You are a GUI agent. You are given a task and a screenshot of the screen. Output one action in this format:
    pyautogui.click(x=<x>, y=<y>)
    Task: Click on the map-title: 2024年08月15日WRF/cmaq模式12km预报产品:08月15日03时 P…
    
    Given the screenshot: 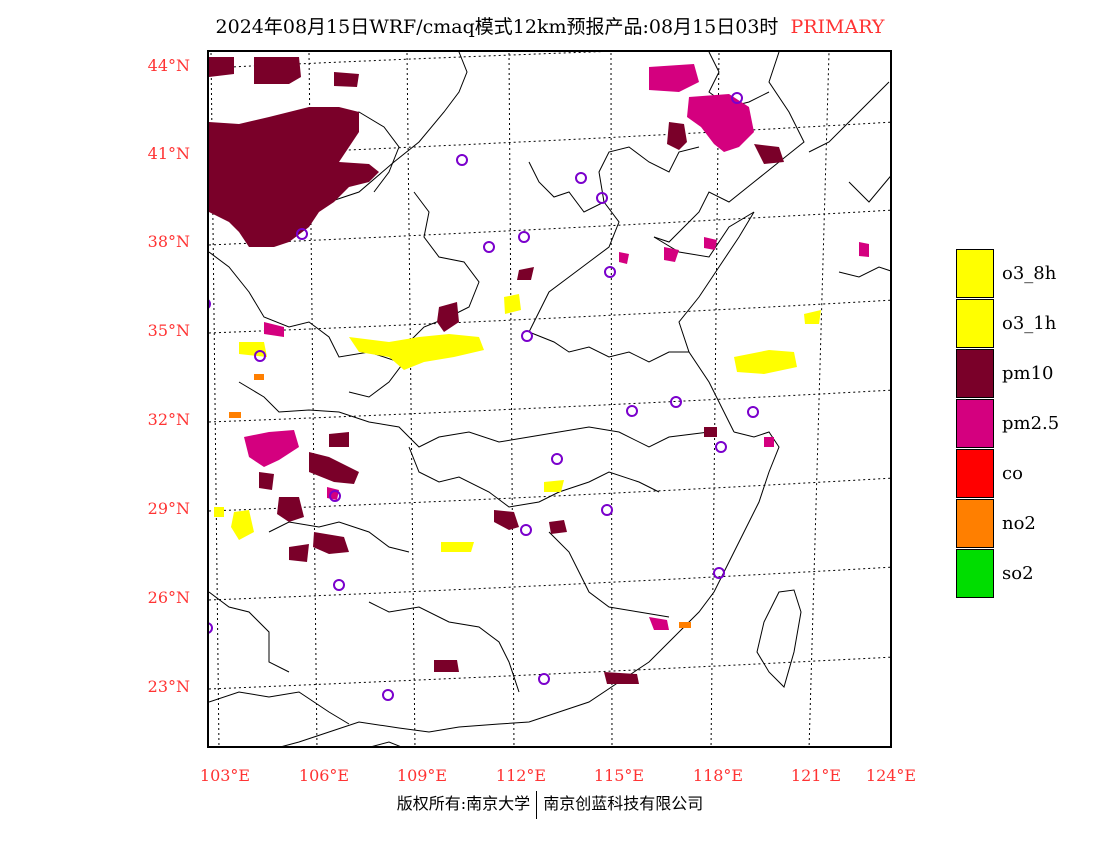 What is the action you would take?
    pyautogui.click(x=550, y=25)
    